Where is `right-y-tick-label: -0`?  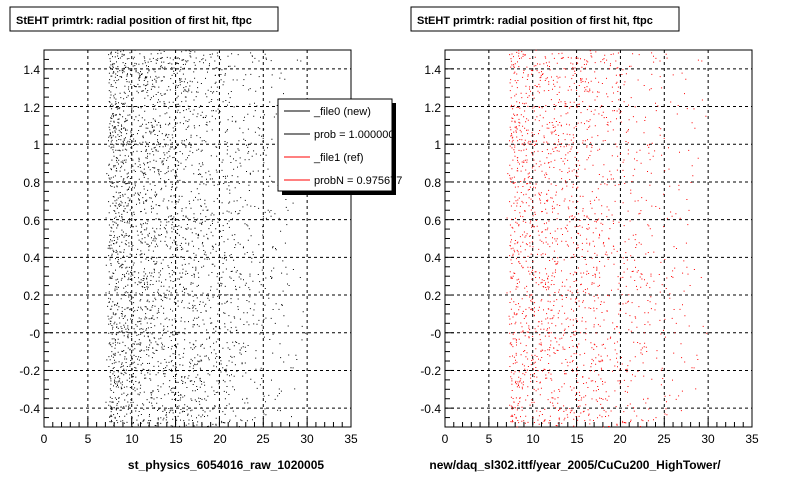
right-y-tick-label: -0 is located at coordinates (435, 334).